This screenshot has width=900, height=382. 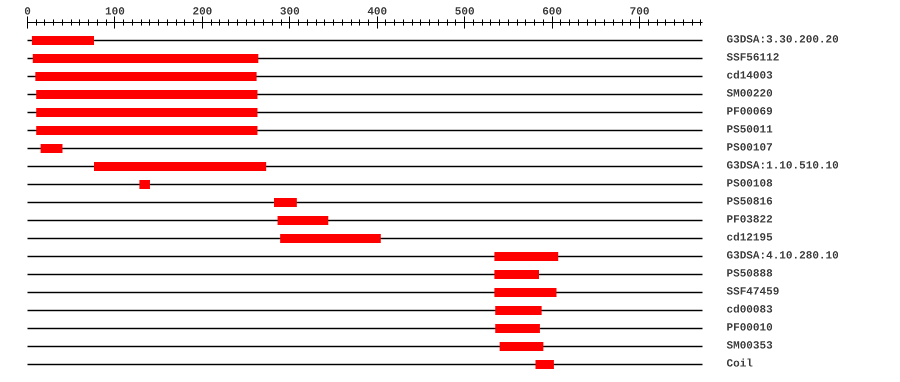 What do you see at coordinates (750, 184) in the screenshot?
I see `y-tick-label: PS00108` at bounding box center [750, 184].